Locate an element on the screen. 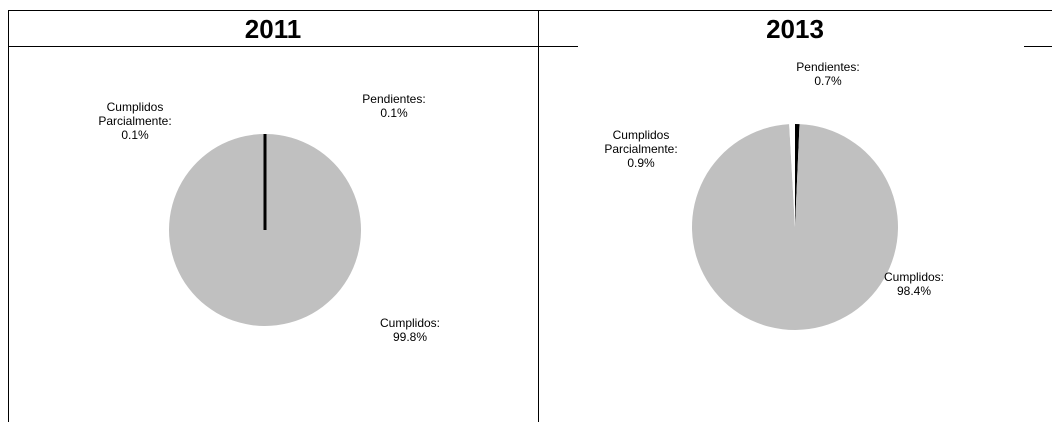 This screenshot has width=1052, height=422. slice-value: 0.9% is located at coordinates (641, 163).